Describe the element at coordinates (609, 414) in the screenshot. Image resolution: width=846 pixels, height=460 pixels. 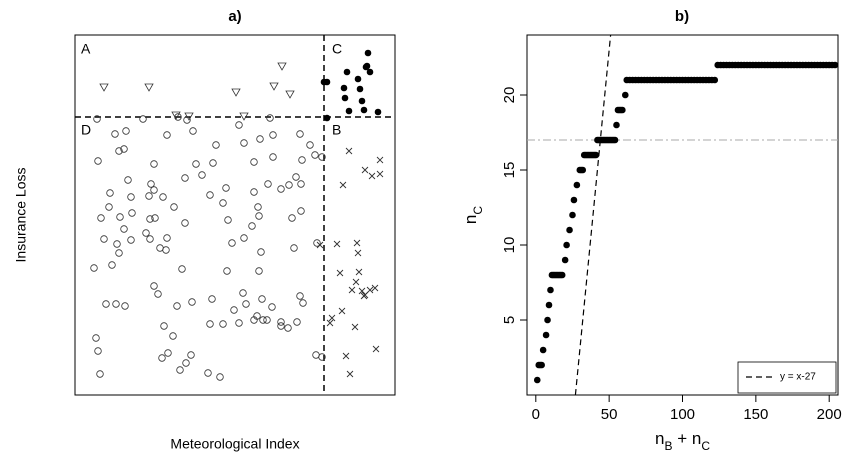
I see `x-tick-label: 50` at that location.